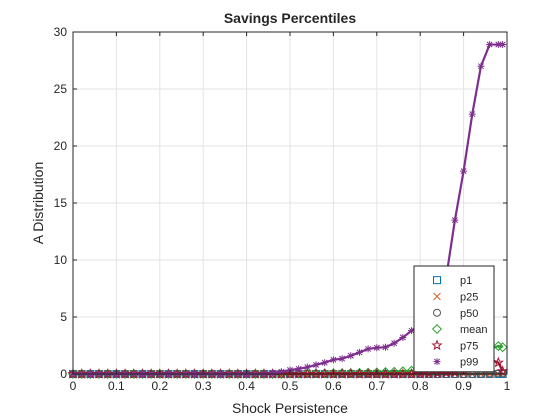 This screenshot has height=420, width=560. Describe the element at coordinates (437, 362) in the screenshot. I see `legend-marker-p99` at that location.